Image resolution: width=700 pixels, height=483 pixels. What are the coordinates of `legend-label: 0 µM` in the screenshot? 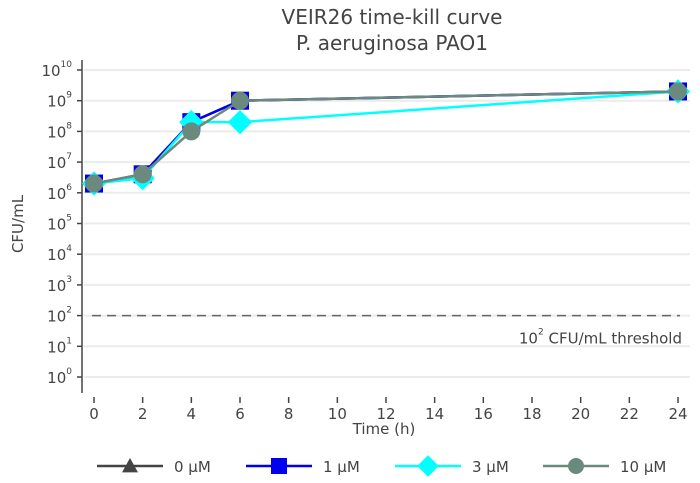 It's located at (192, 467).